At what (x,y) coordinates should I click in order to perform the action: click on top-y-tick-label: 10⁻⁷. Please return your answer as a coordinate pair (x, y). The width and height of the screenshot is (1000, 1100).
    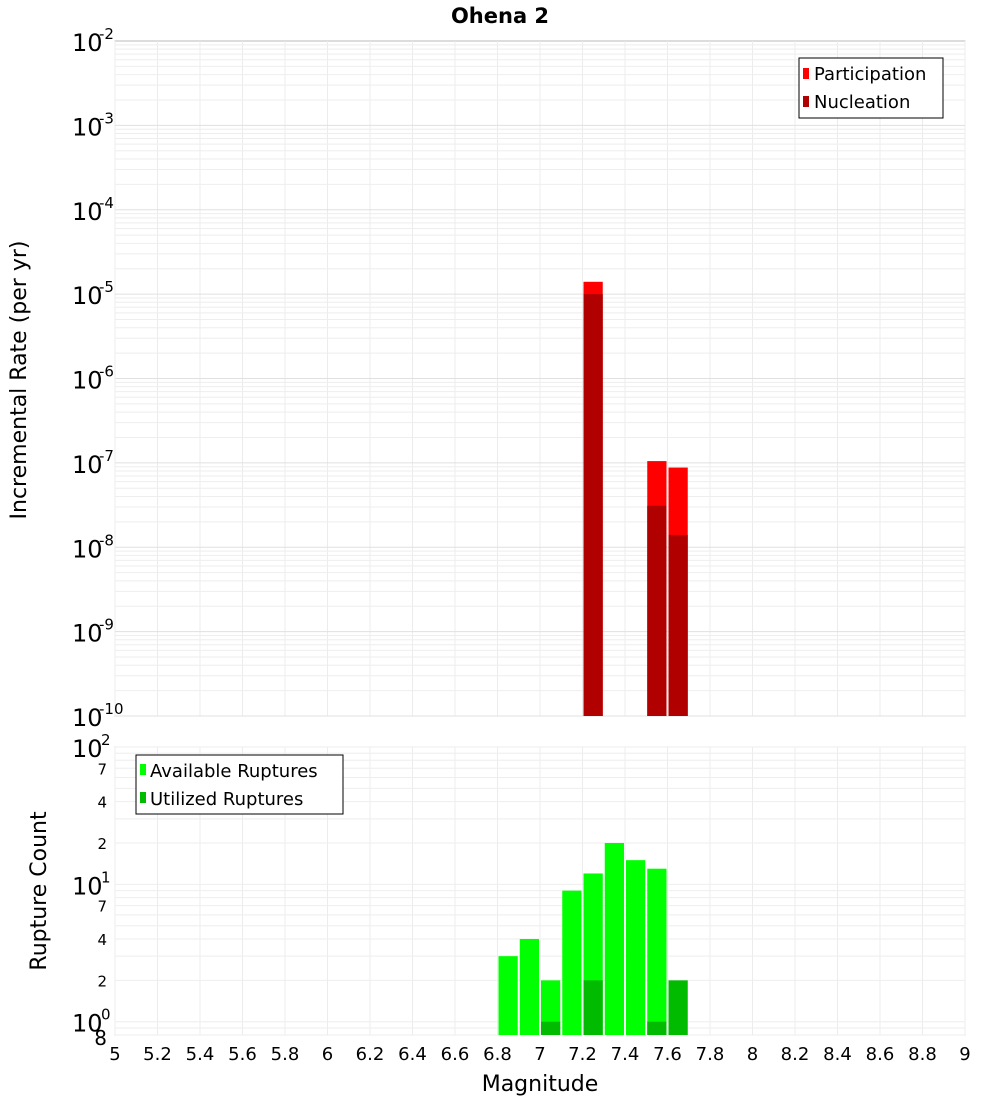
    Looking at the image, I should click on (93, 463).